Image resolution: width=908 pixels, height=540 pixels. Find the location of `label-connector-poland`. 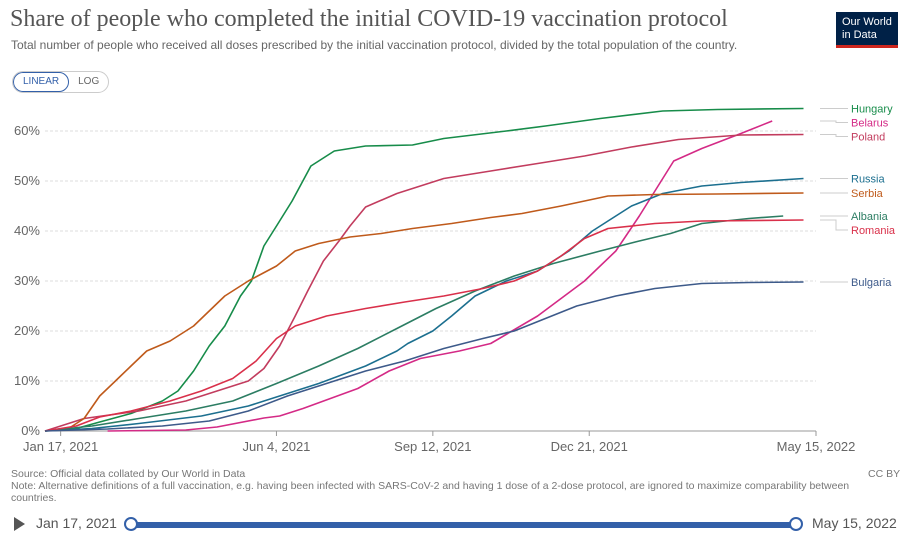

label-connector-poland is located at coordinates (834, 135).